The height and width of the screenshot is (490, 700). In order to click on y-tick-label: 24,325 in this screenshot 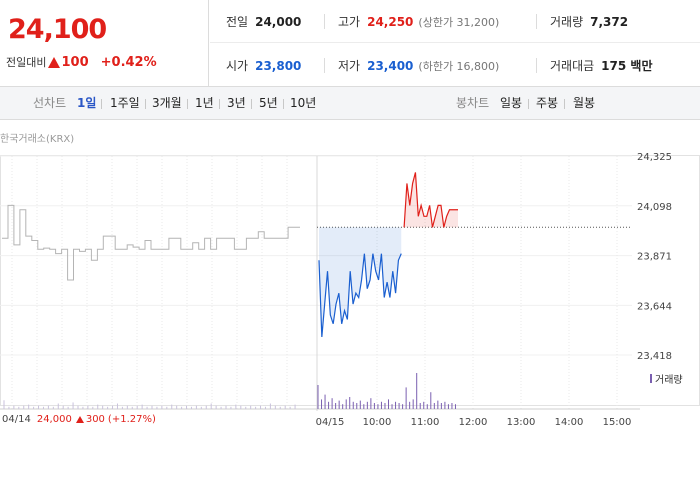, I will do `click(654, 157)`.